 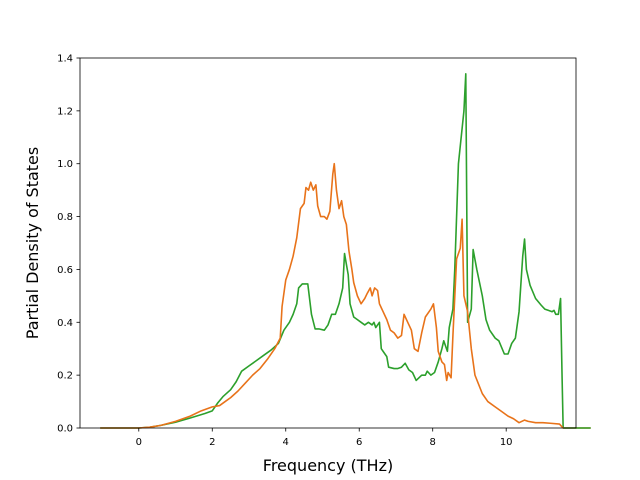 What do you see at coordinates (212, 442) in the screenshot?
I see `x-tick-label: 2` at bounding box center [212, 442].